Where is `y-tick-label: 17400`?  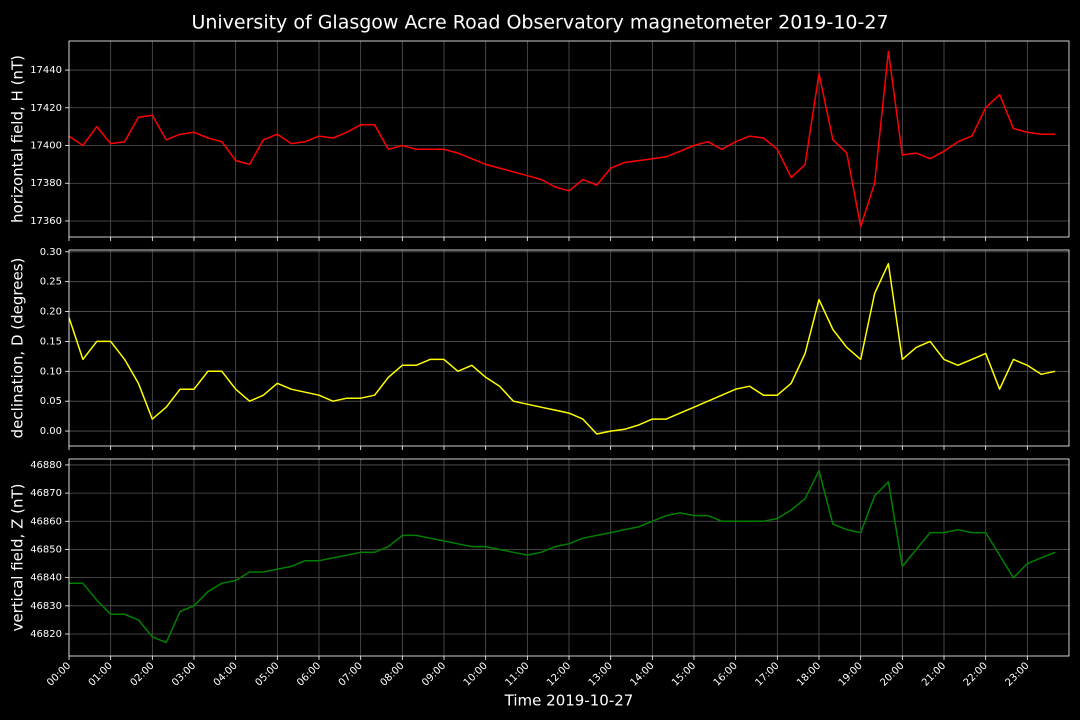 y-tick-label: 17400 is located at coordinates (46, 146).